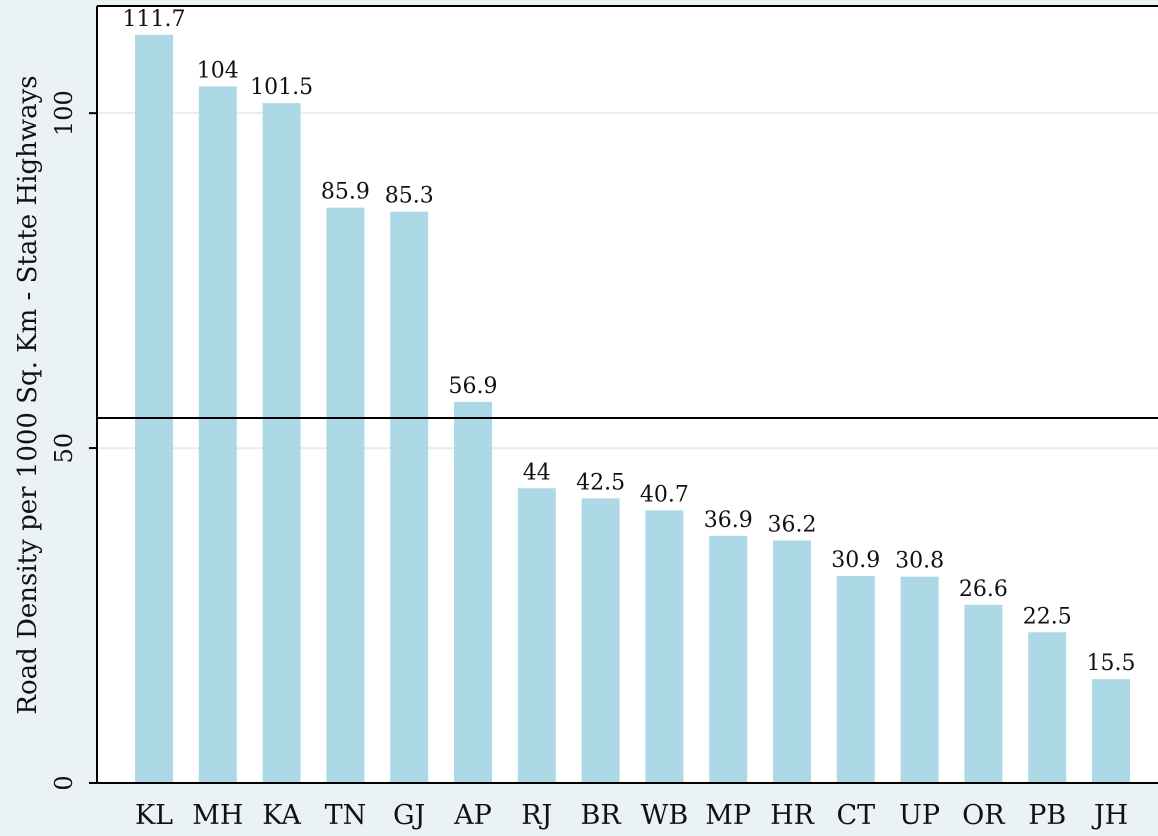 The image size is (1158, 836). Describe the element at coordinates (473, 592) in the screenshot. I see `bar-ap` at that location.